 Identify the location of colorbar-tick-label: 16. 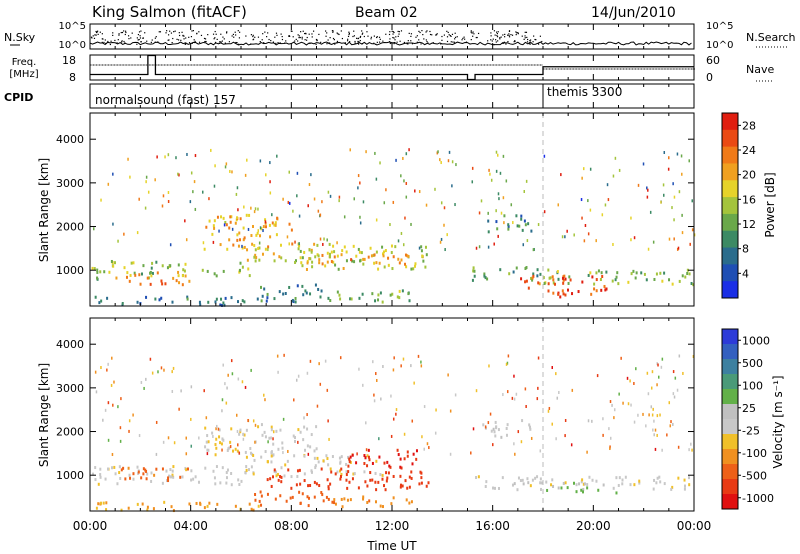
(749, 199).